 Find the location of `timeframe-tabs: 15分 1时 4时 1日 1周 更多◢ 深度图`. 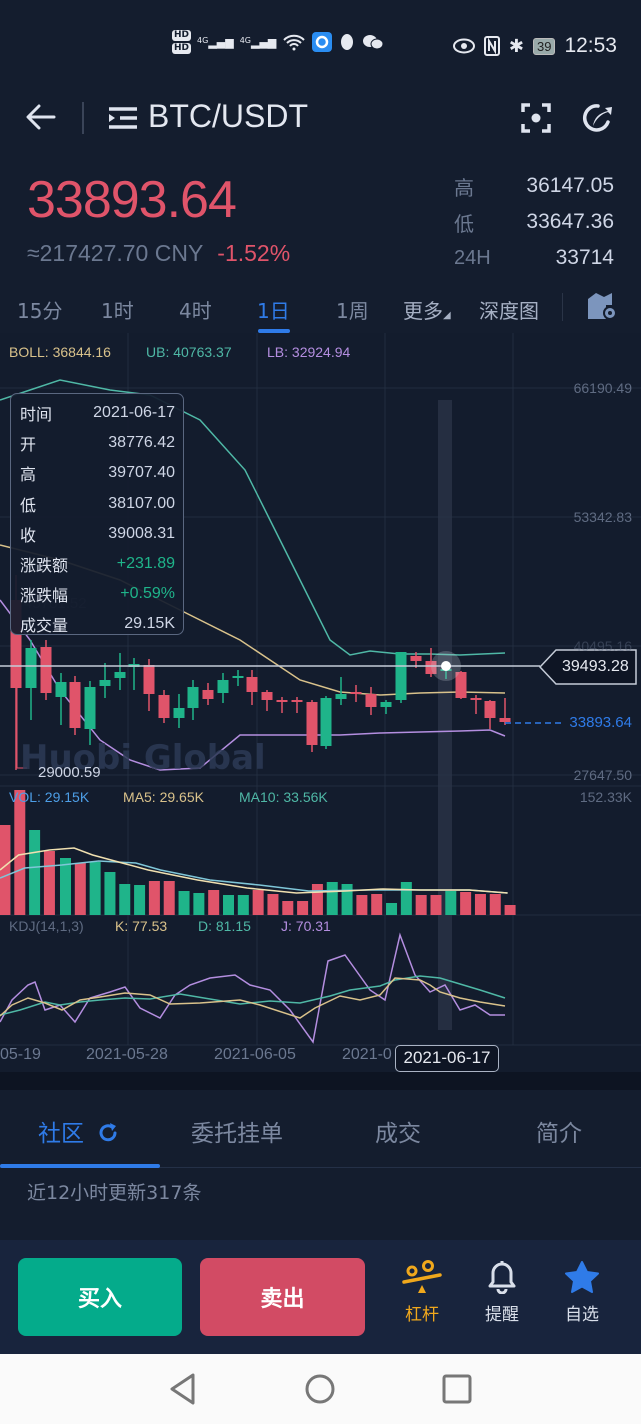

timeframe-tabs: 15分 1时 4时 1日 1周 更多◢ 深度图 is located at coordinates (320, 309).